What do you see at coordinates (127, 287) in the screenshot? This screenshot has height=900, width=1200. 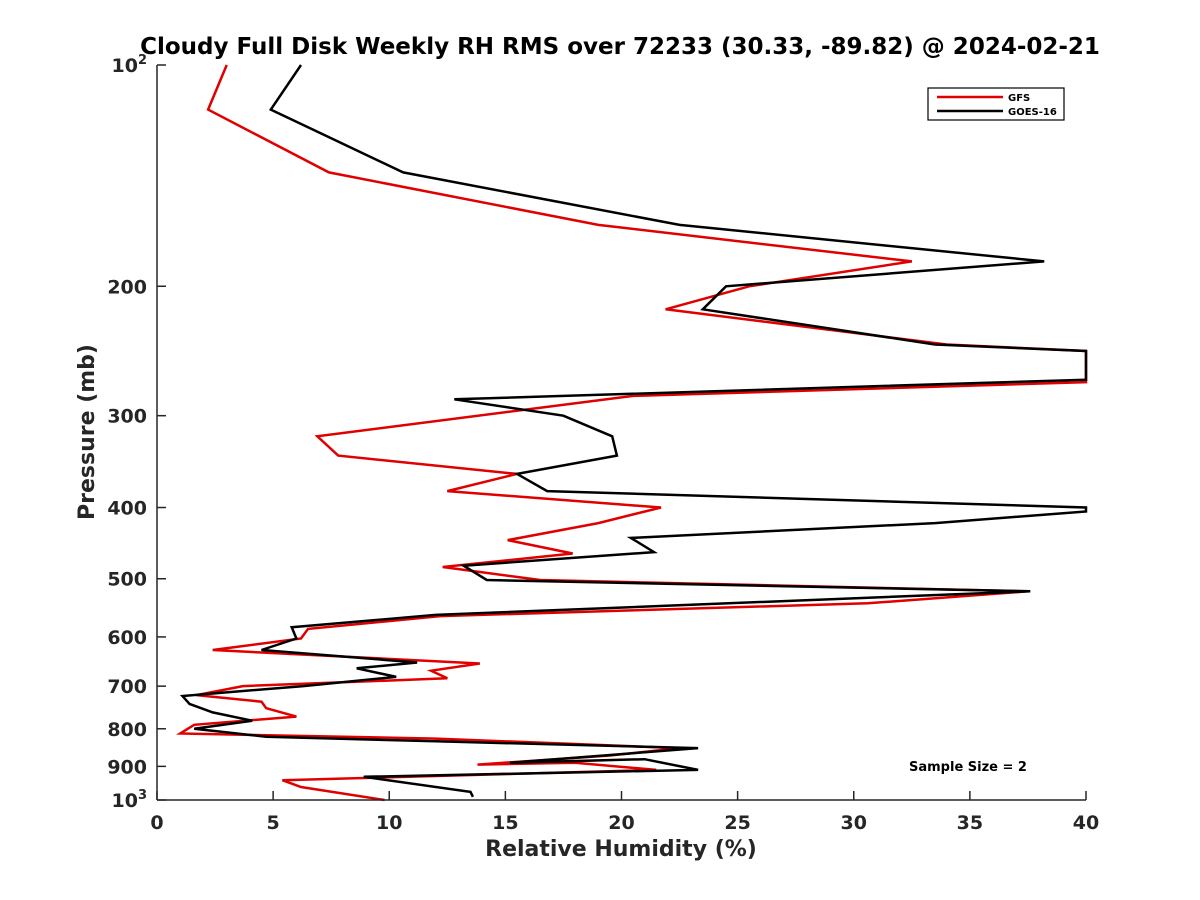 I see `y-tick-label: 200` at bounding box center [127, 287].